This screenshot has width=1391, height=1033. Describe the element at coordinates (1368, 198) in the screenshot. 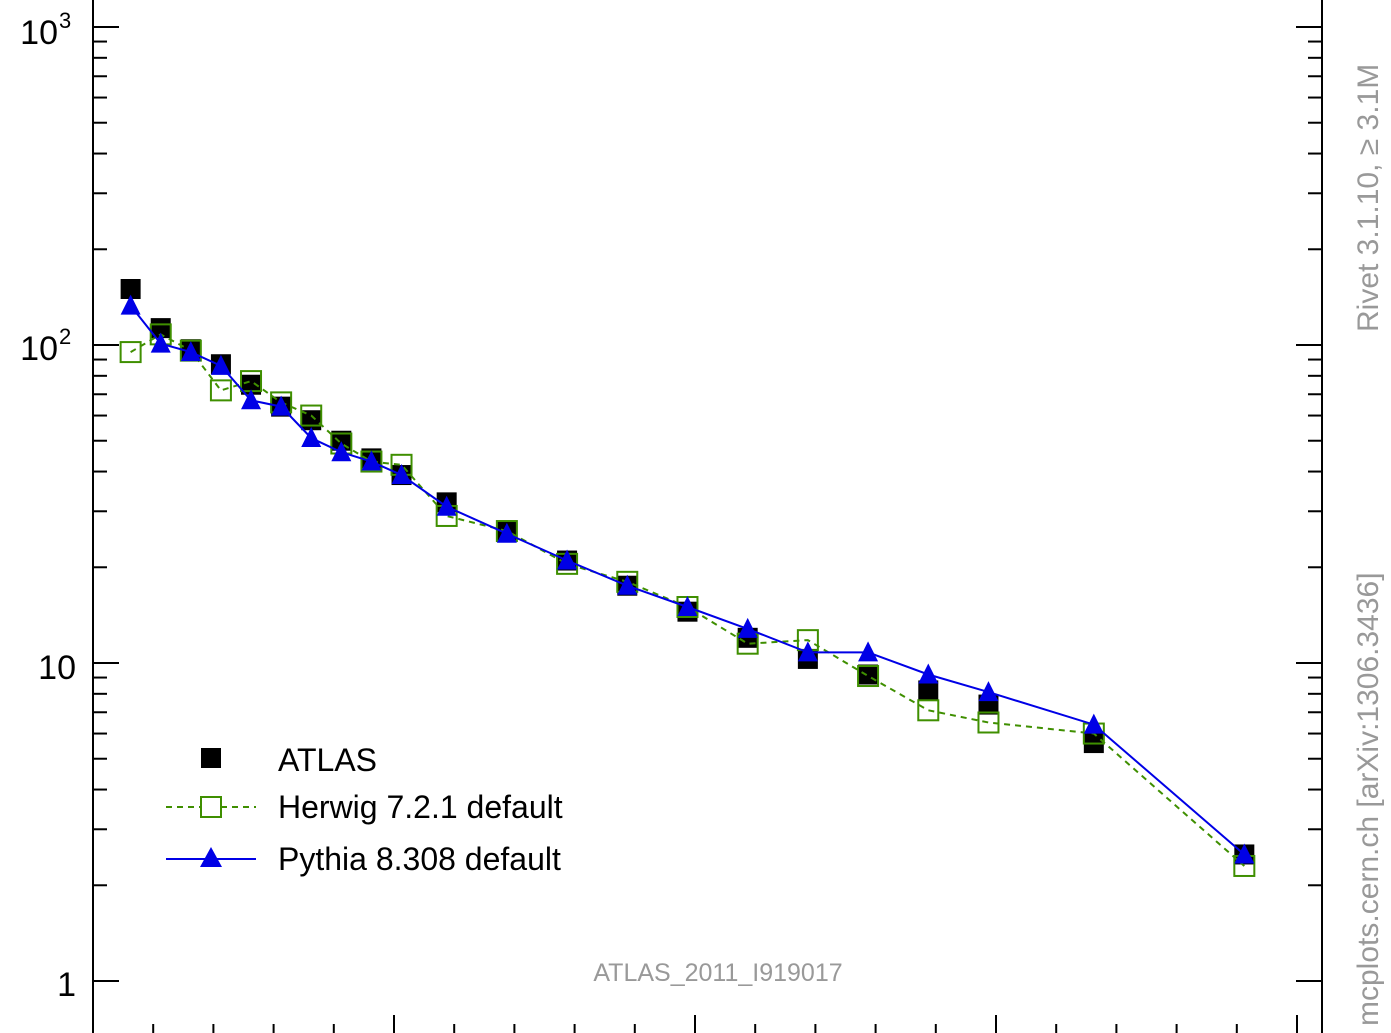

I see `side-label-rivet: Rivet 3.1.10, ≥ 3.1M` at that location.